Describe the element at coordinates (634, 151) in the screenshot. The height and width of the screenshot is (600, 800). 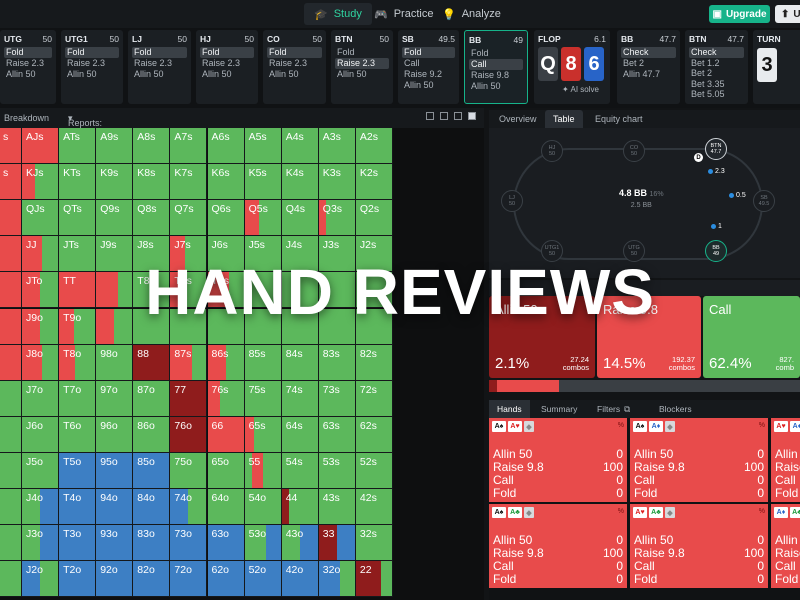
I see `seat-co: CO 50` at that location.